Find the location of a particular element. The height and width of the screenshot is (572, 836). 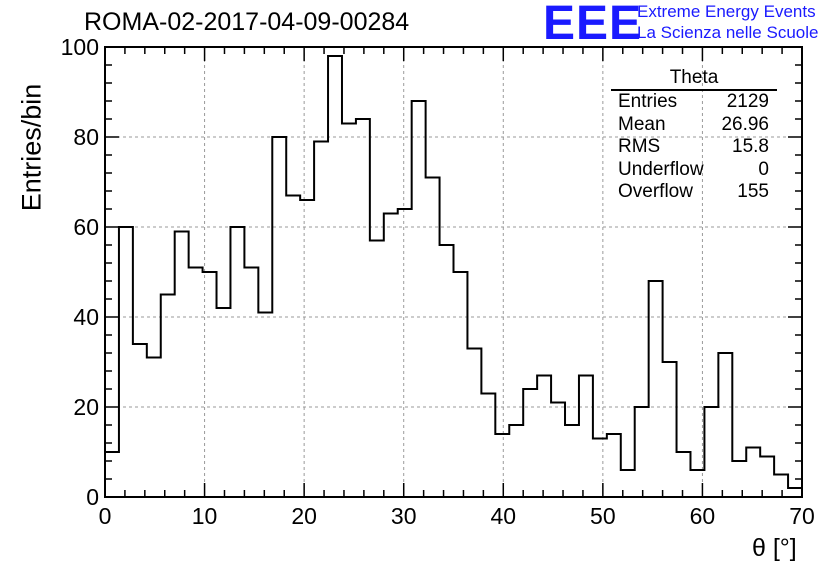

stats-value: 155 is located at coordinates (753, 191).